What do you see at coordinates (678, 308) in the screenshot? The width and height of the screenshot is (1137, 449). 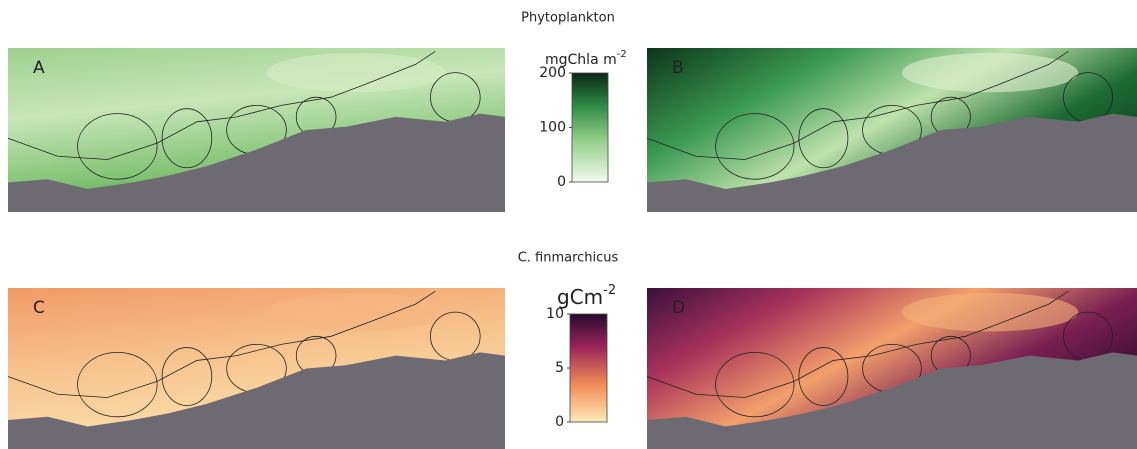 I see `panel-label: D` at bounding box center [678, 308].